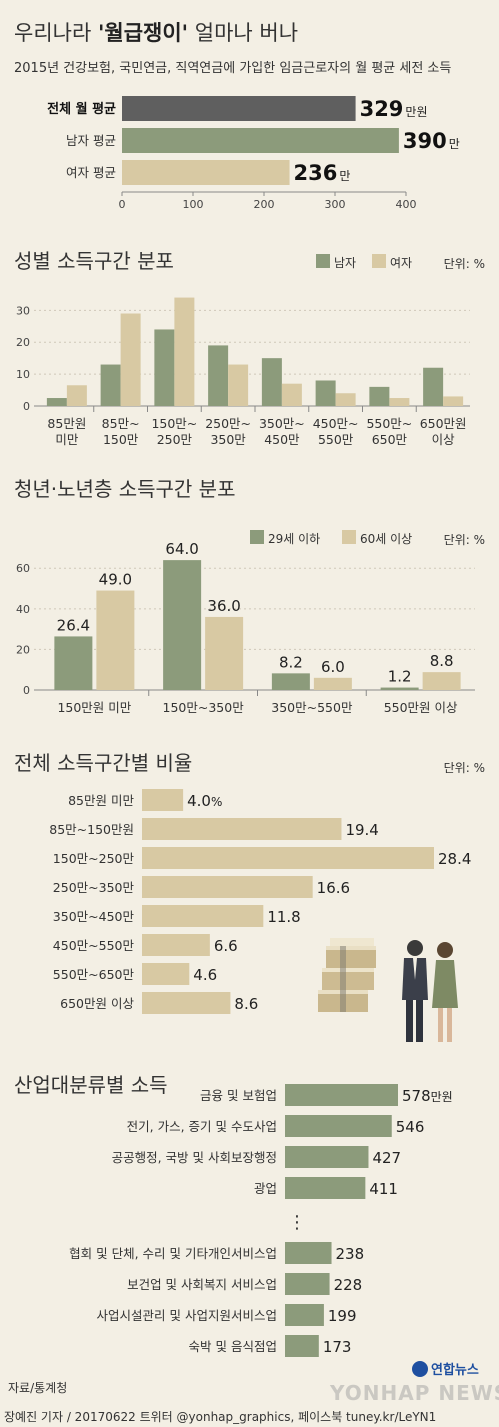  What do you see at coordinates (379, 261) in the screenshot?
I see `legend-swatch-female` at bounding box center [379, 261].